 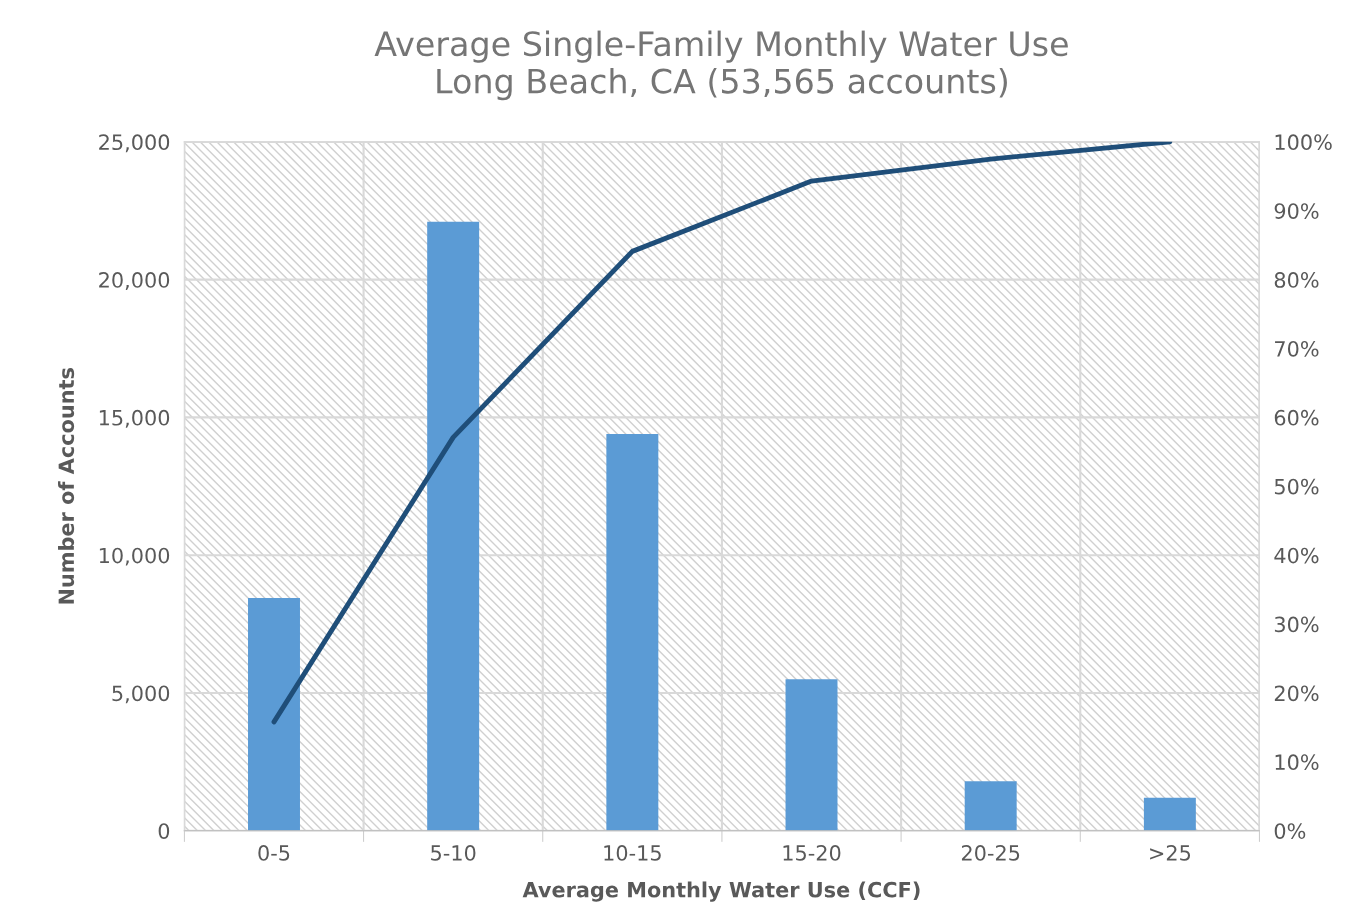 What do you see at coordinates (1170, 853) in the screenshot?
I see `x-tick-label: >25` at bounding box center [1170, 853].